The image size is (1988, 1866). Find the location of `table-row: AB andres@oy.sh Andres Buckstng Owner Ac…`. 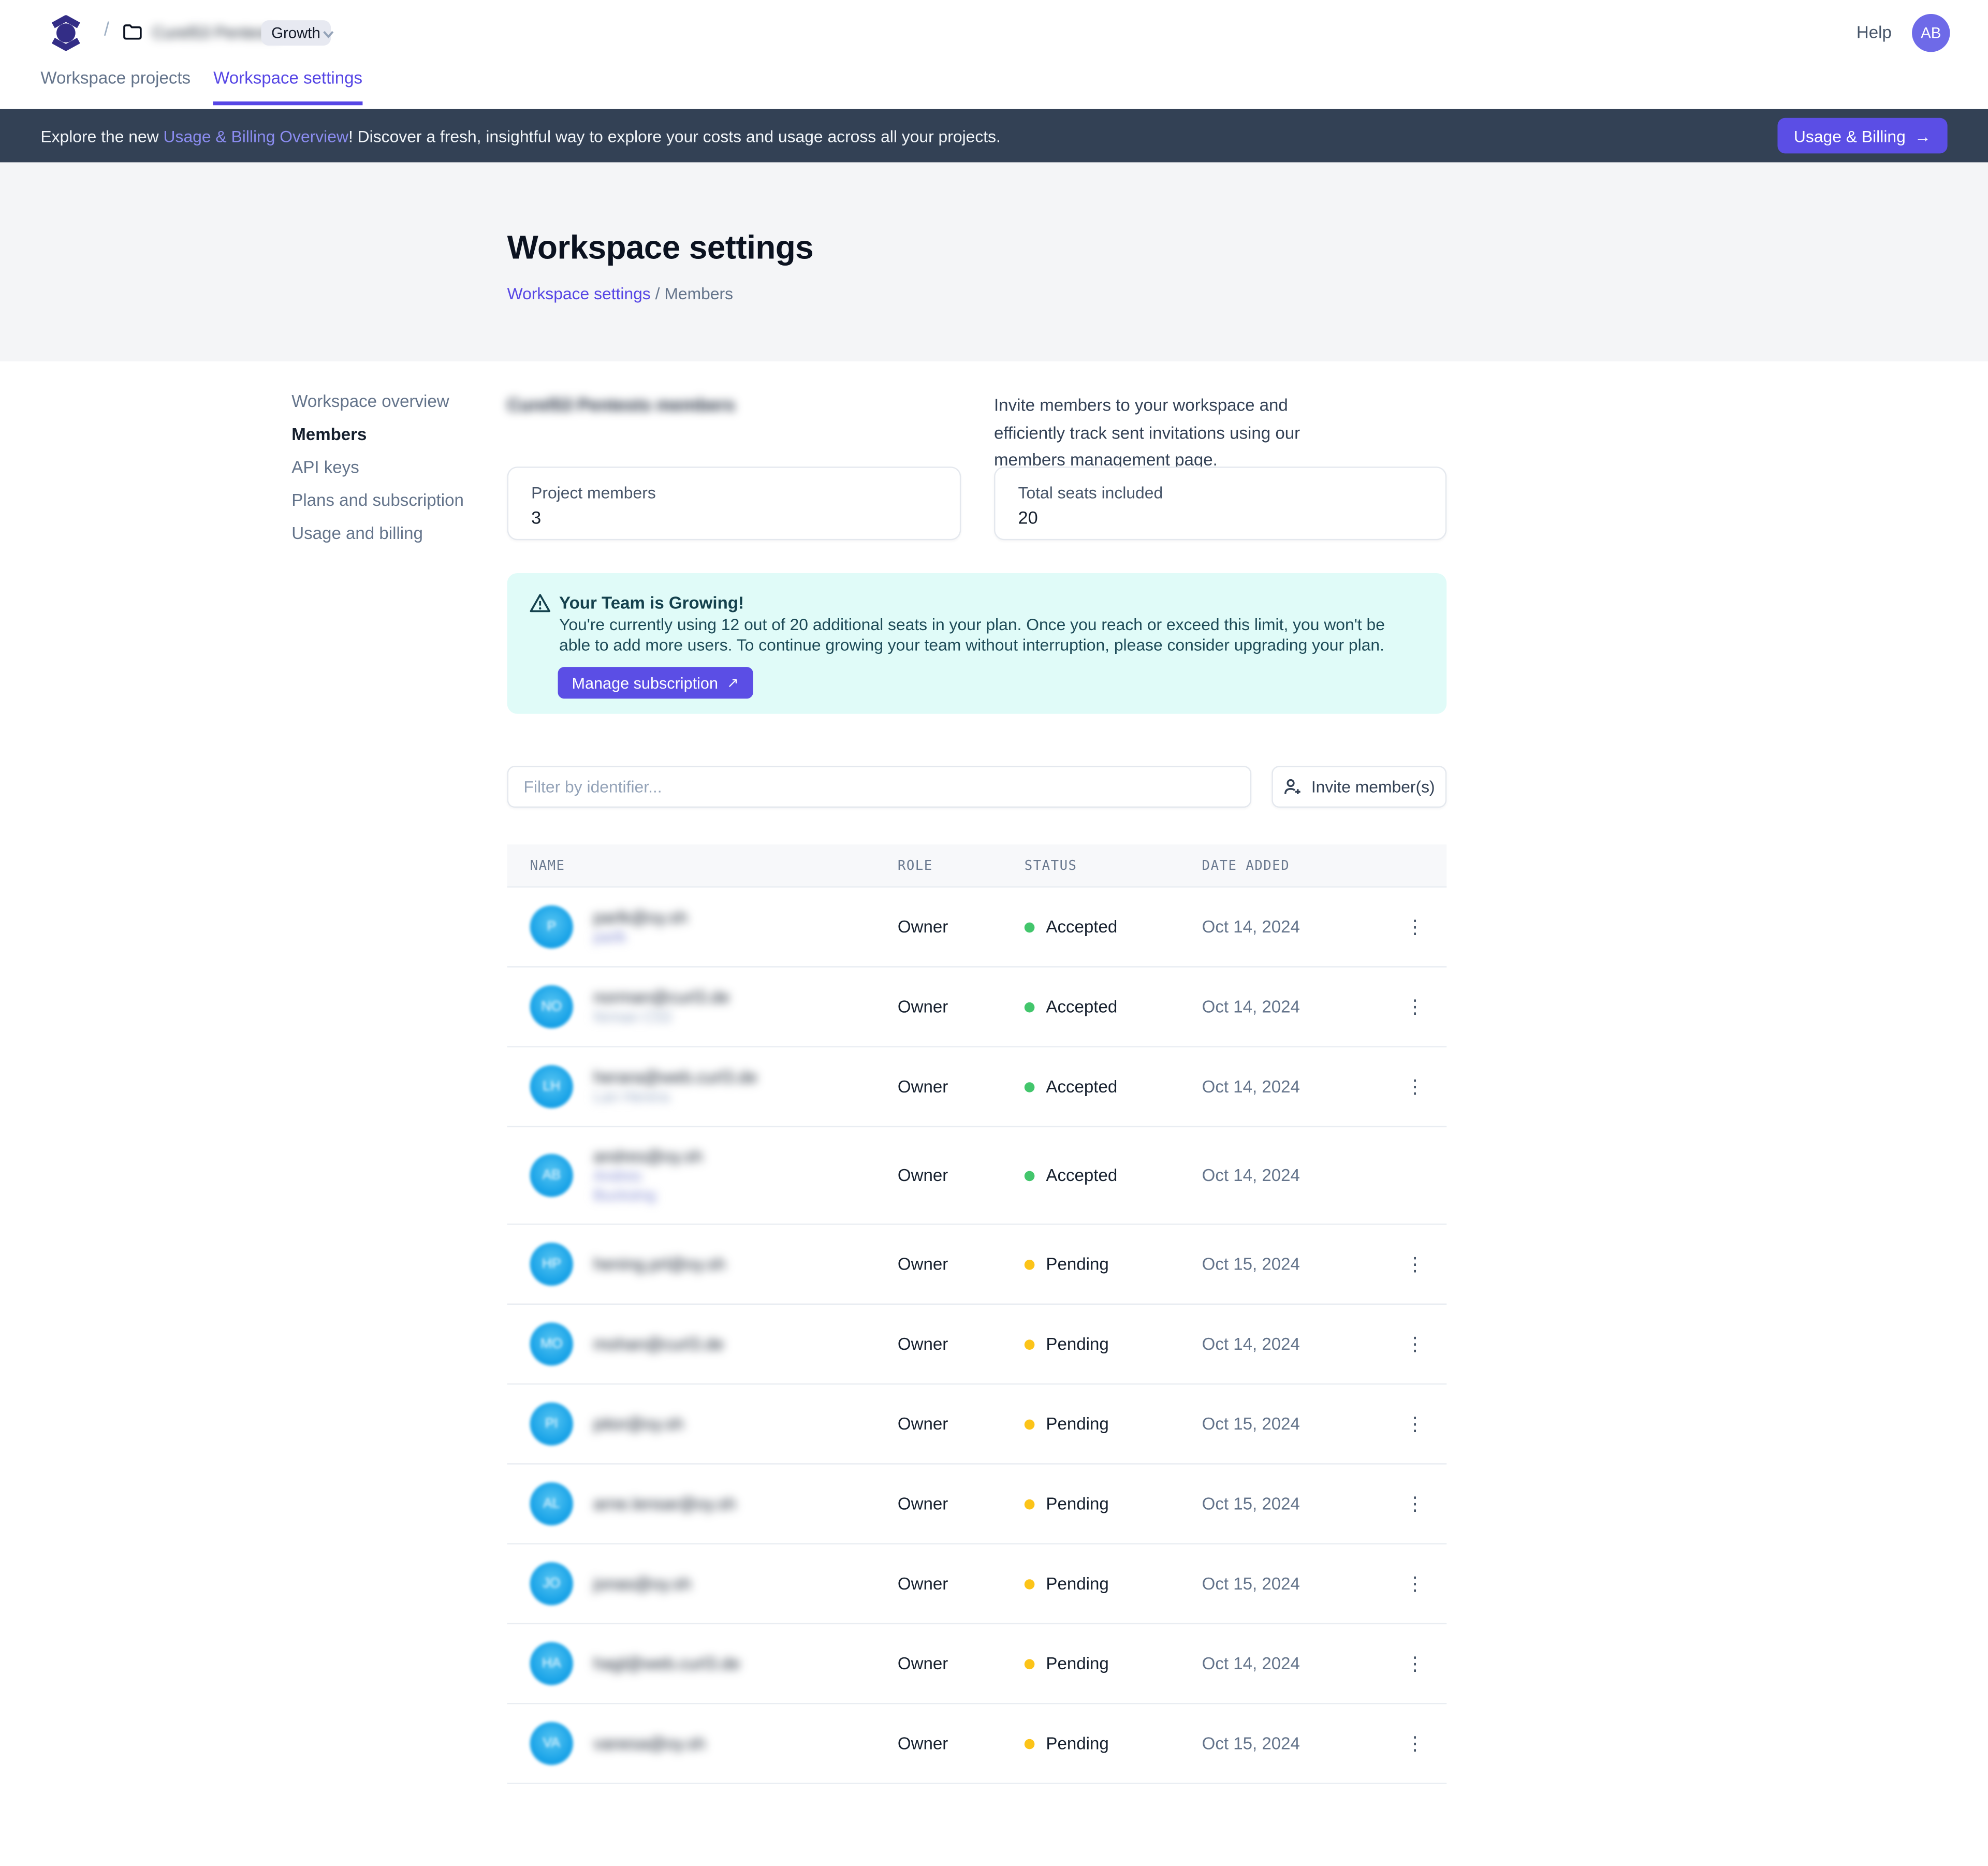

table-row: AB andres@oy.sh Andres Buckstng Owner Ac… is located at coordinates (977, 1176).